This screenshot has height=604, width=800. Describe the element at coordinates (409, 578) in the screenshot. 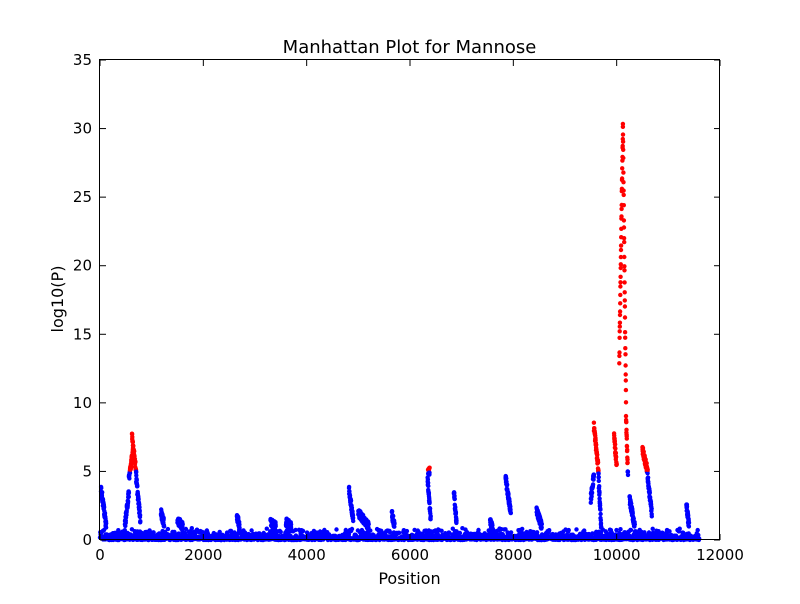

I see `x-axis-label: Position` at that location.